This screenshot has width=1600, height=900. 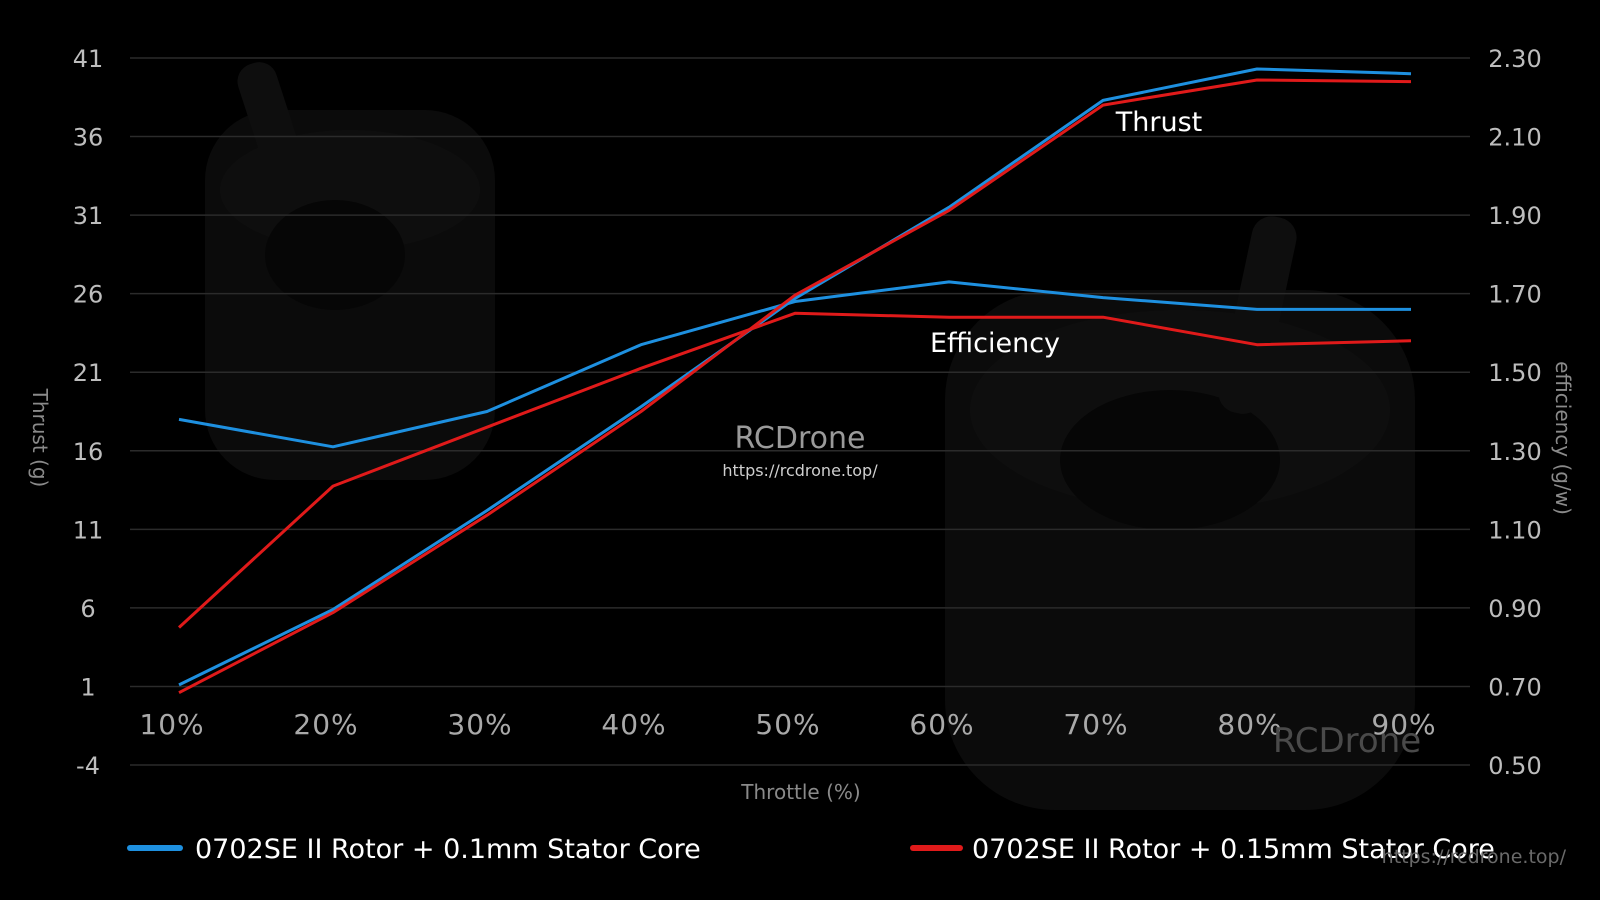 What do you see at coordinates (1474, 857) in the screenshot?
I see `watermark-url-corner: https://rcdrone.top/` at bounding box center [1474, 857].